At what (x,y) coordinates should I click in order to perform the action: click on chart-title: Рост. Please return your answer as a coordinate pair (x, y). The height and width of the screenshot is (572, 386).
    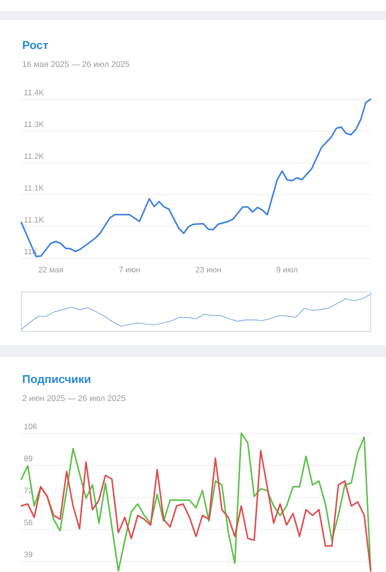
    Looking at the image, I should click on (35, 45).